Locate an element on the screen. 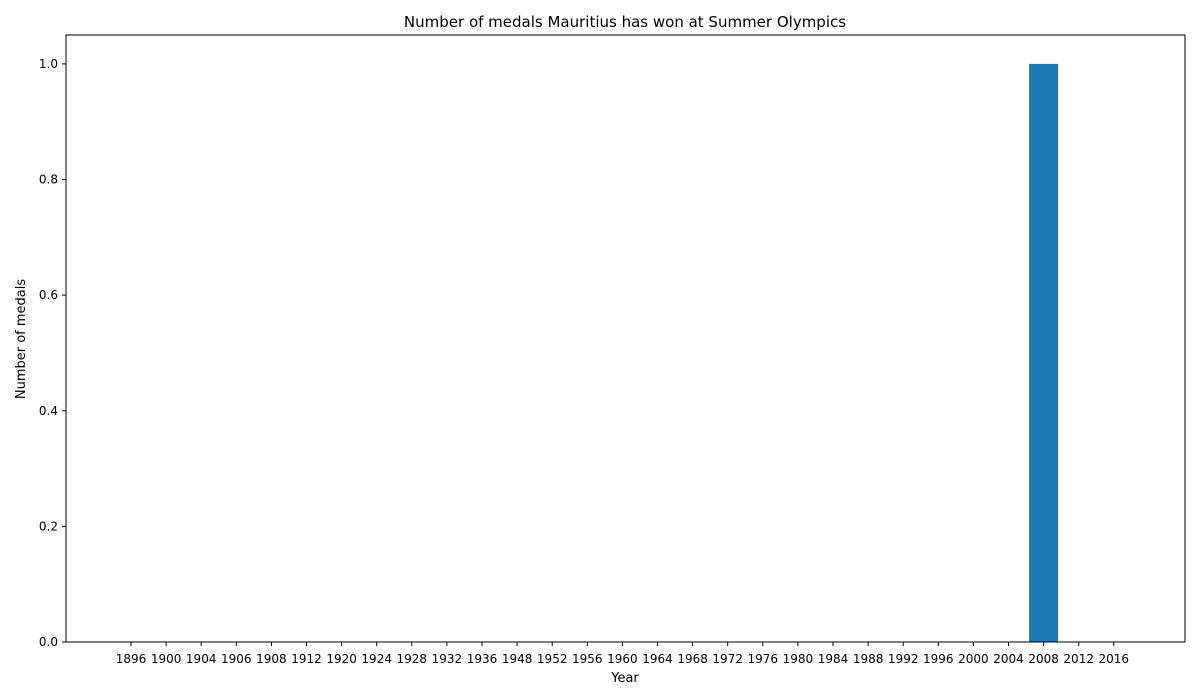  x-tick-label: 1964 is located at coordinates (657, 659).